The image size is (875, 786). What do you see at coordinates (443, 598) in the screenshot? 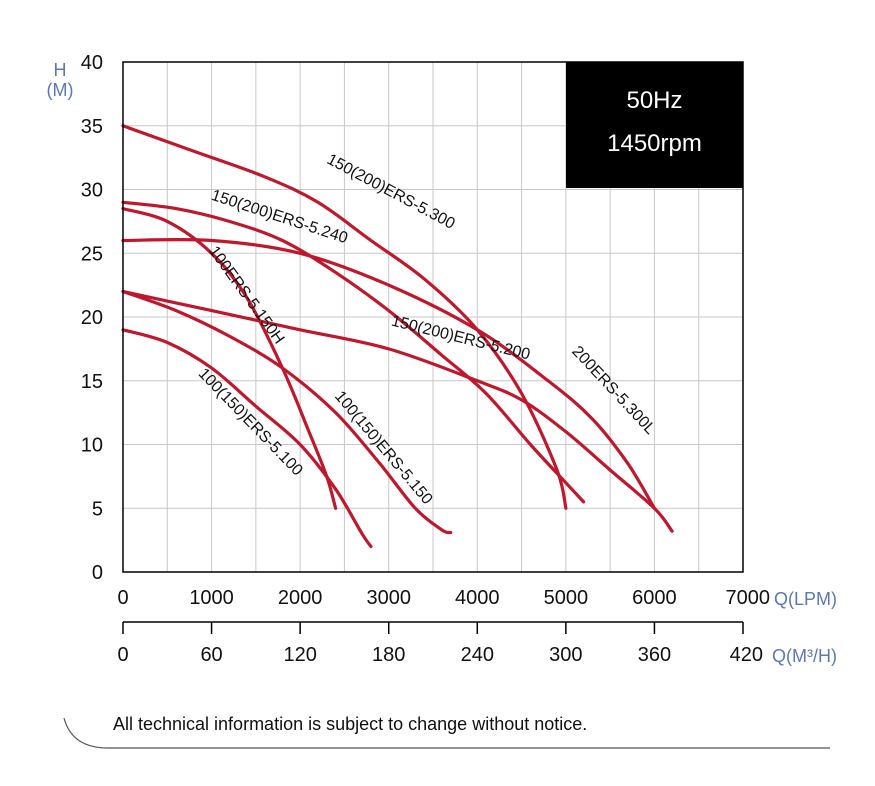
I see `x-axis-lpm-ticks: 0 1000 2000 3000 4000 5000 6000 7000` at bounding box center [443, 598].